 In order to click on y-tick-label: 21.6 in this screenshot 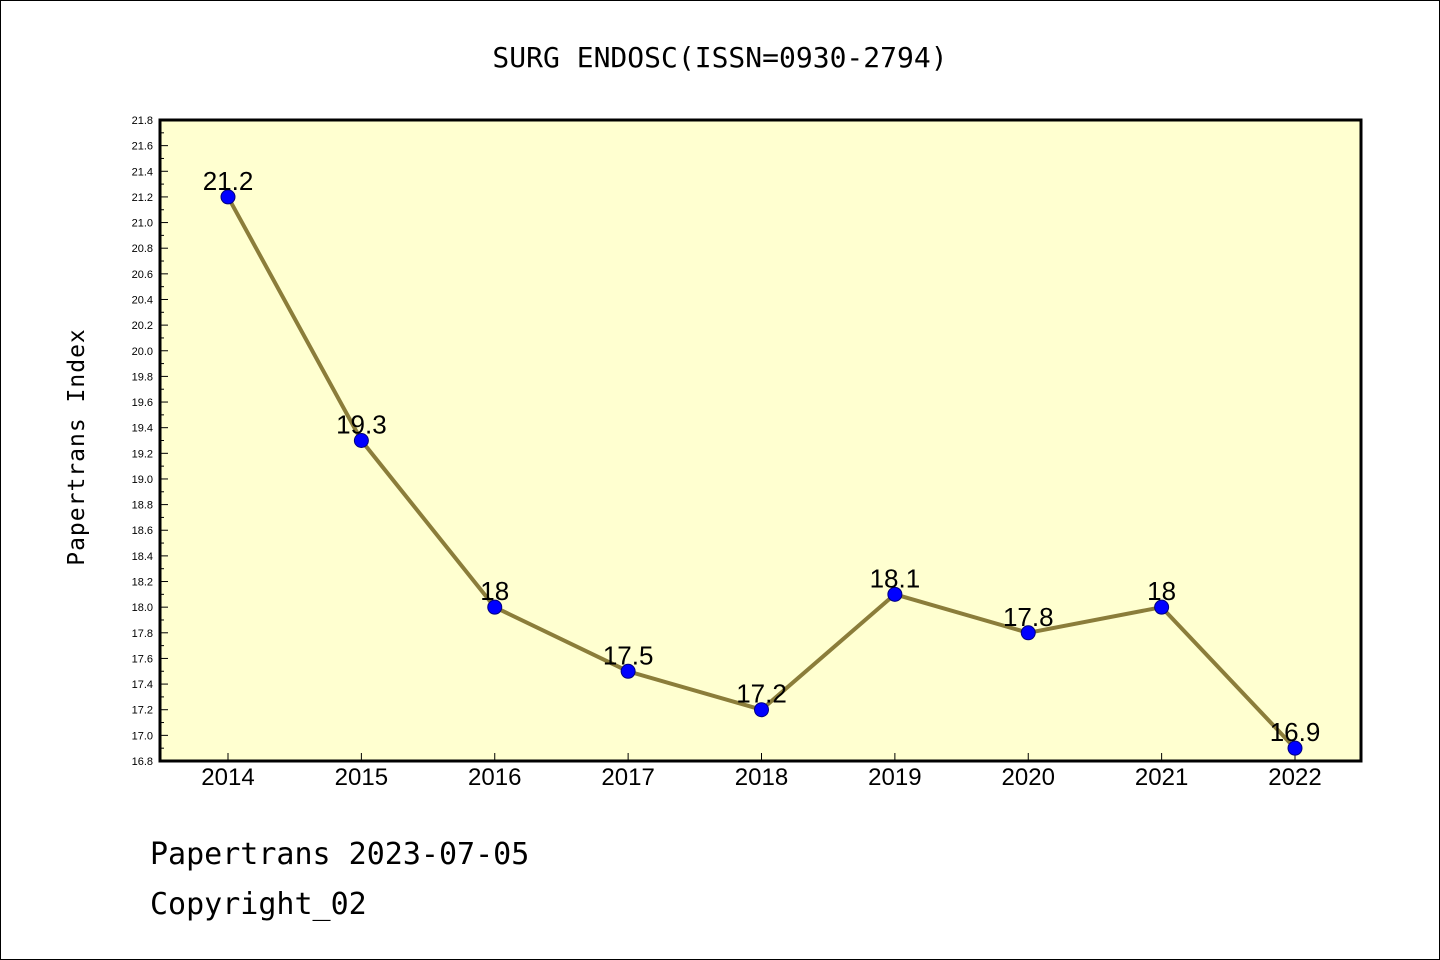, I will do `click(142, 147)`.